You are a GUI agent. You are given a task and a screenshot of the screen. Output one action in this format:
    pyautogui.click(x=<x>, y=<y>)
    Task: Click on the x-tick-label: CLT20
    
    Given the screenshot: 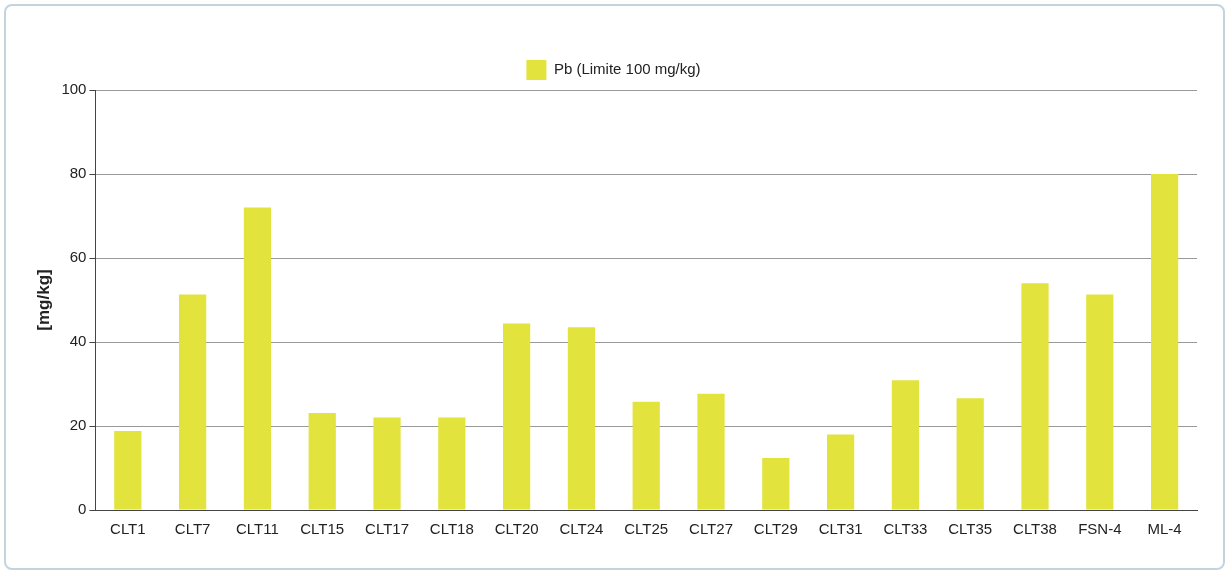 What is the action you would take?
    pyautogui.click(x=516, y=529)
    